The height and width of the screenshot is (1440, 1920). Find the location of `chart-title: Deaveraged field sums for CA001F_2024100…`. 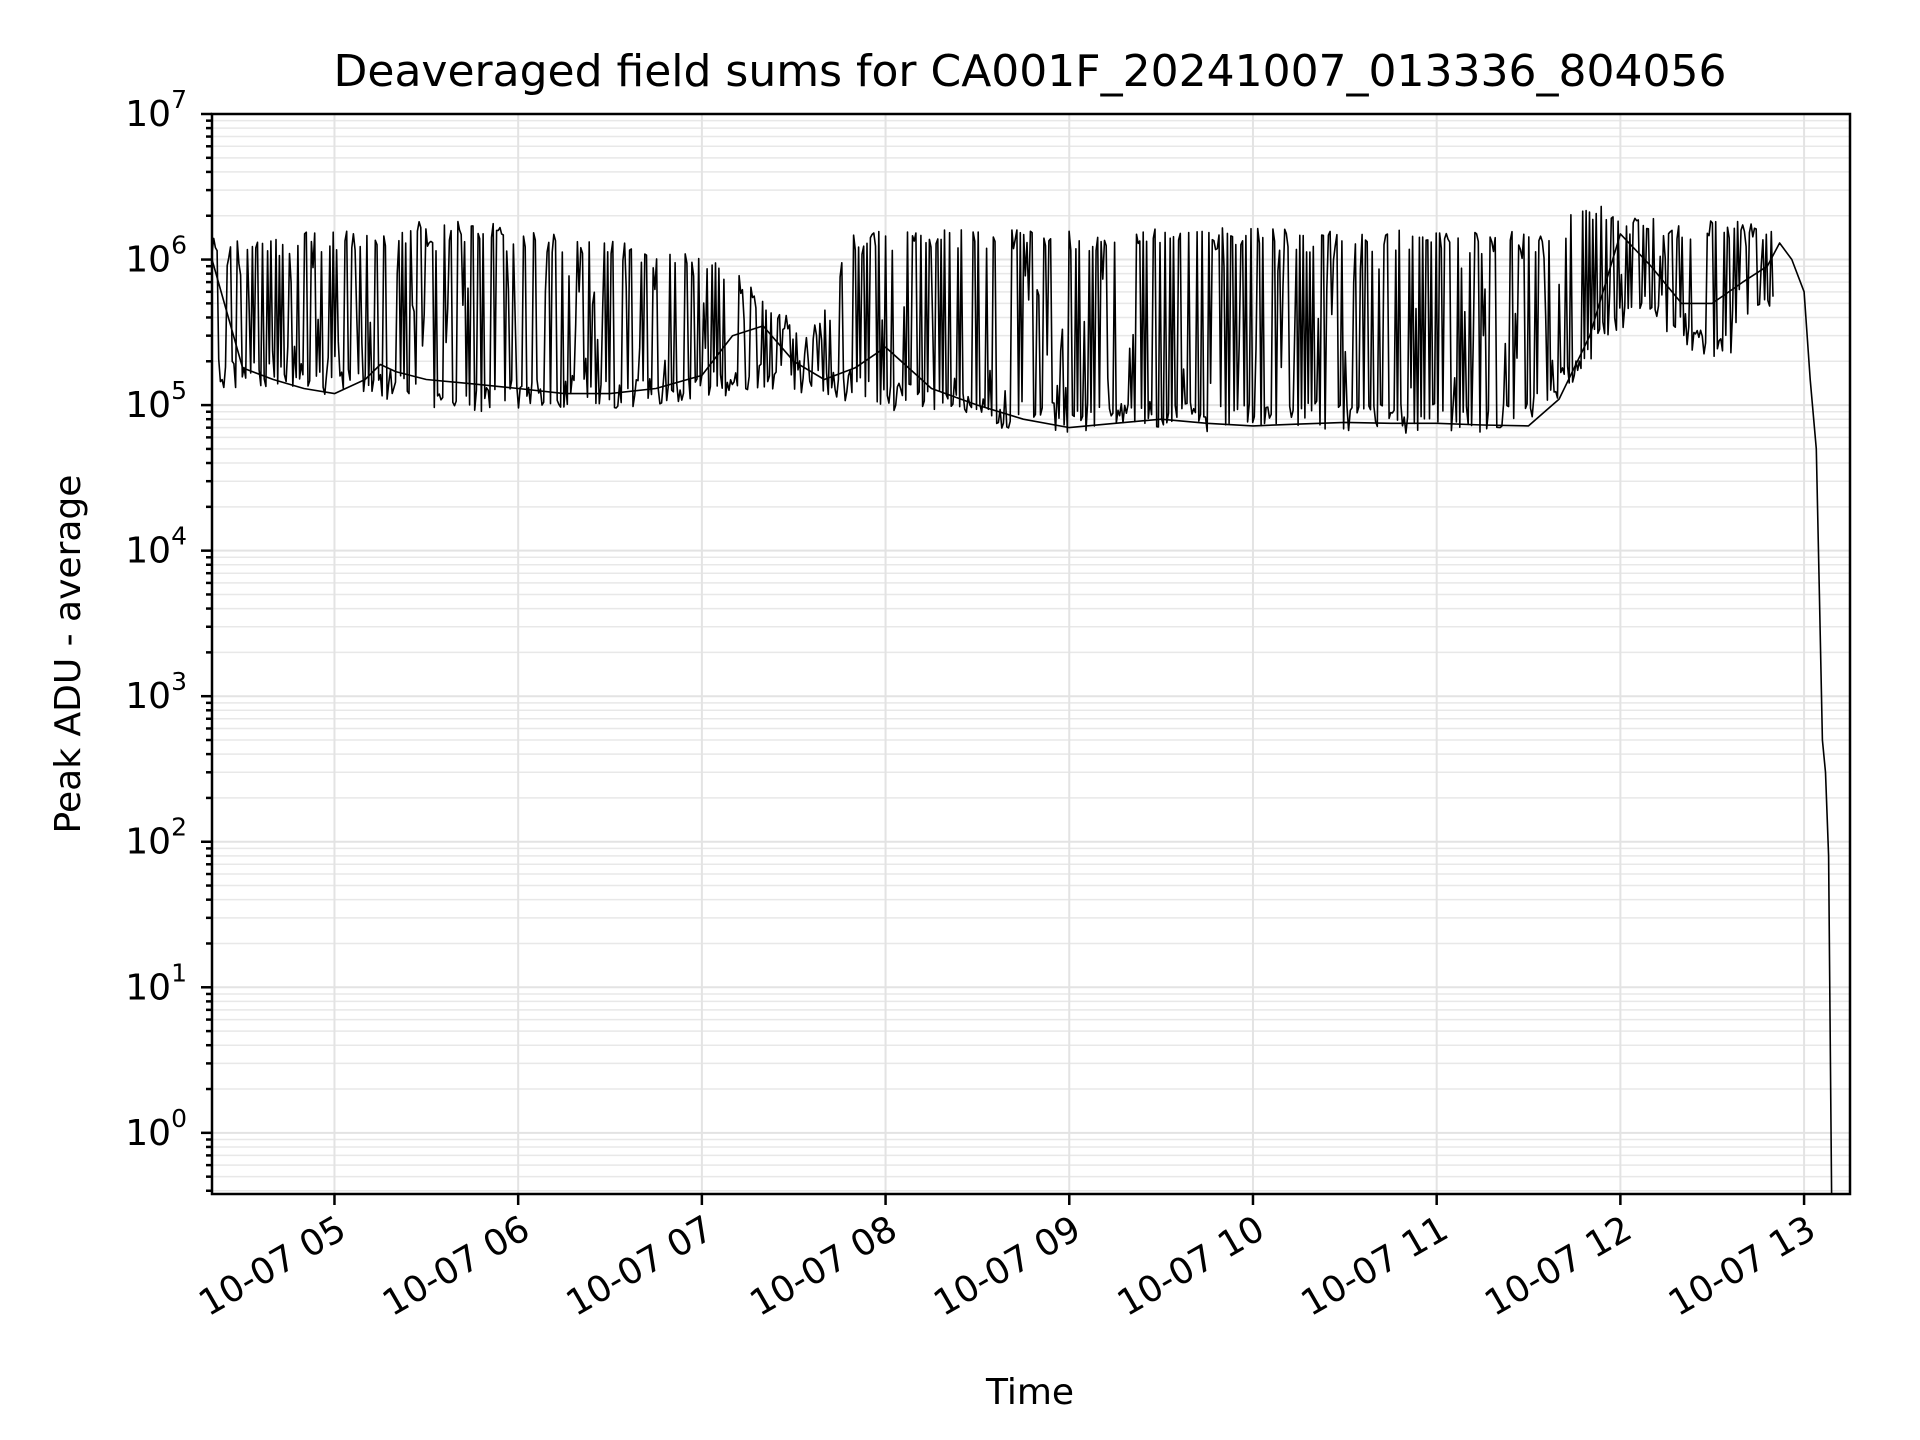

chart-title: Deaveraged field sums for CA001F_2024100… is located at coordinates (1030, 71).